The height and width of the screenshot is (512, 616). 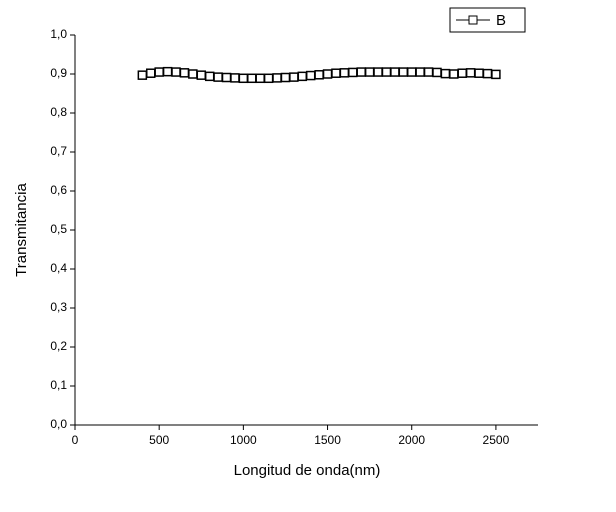 I want to click on x-tick-label: 2500, so click(x=496, y=440).